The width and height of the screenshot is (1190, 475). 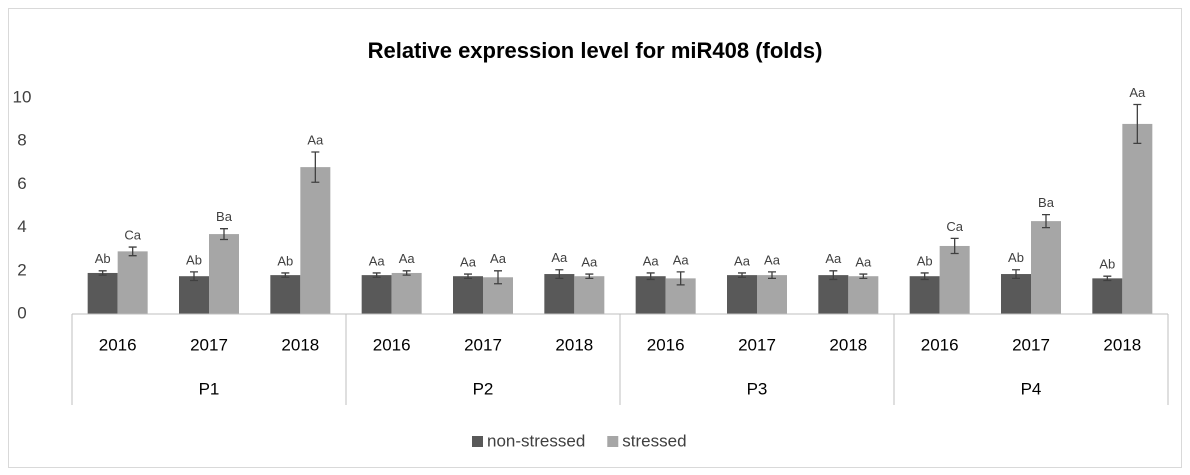 I want to click on y-tick-label: 0, so click(x=21, y=312).